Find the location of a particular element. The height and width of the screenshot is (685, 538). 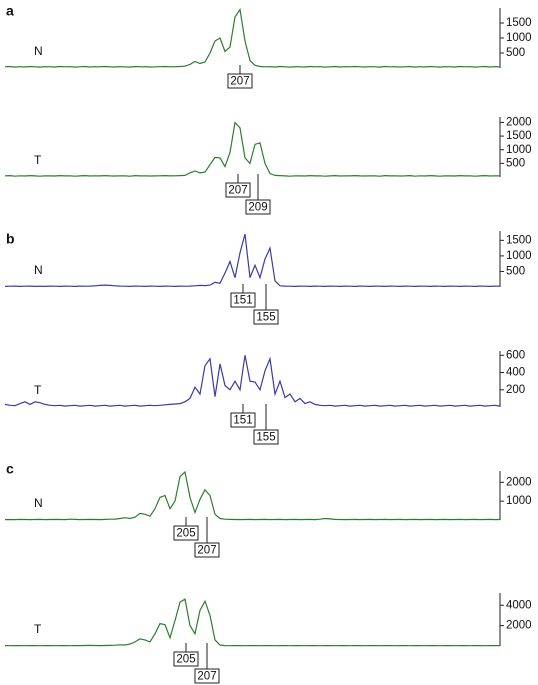

y-tick-label: 4000 is located at coordinates (519, 605).